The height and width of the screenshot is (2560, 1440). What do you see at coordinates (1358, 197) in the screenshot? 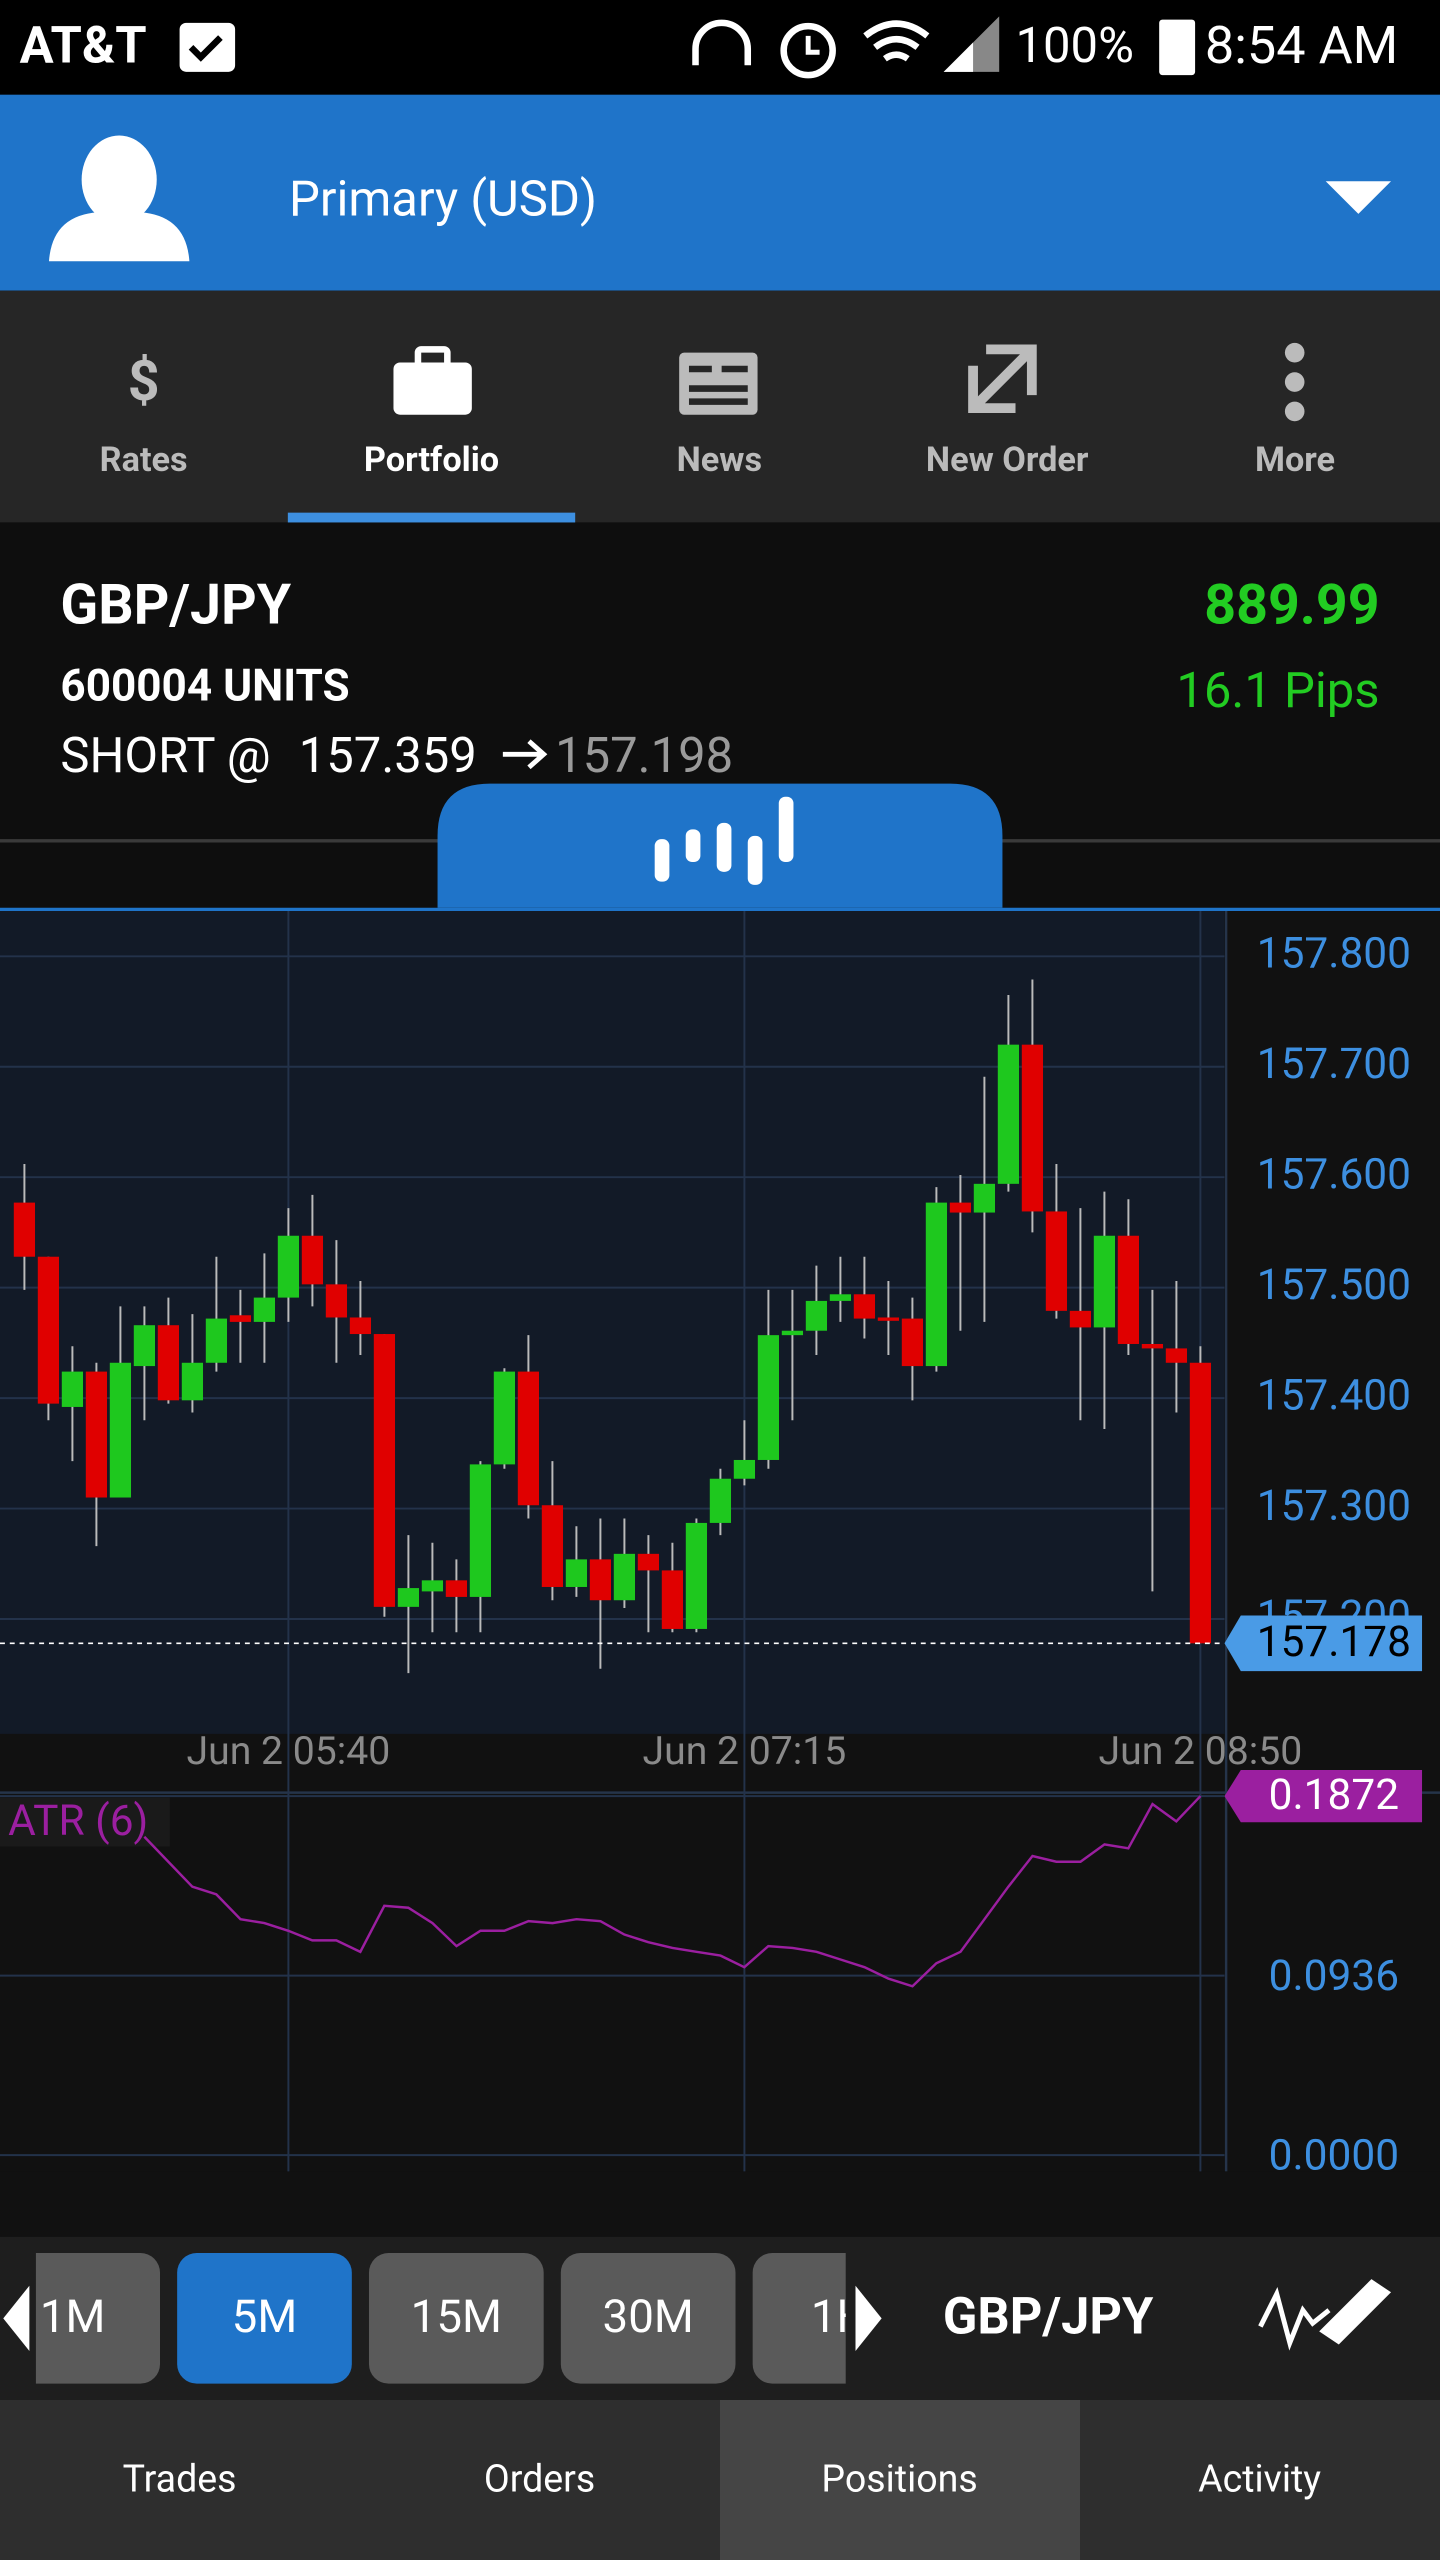
I see `account-dropdown` at bounding box center [1358, 197].